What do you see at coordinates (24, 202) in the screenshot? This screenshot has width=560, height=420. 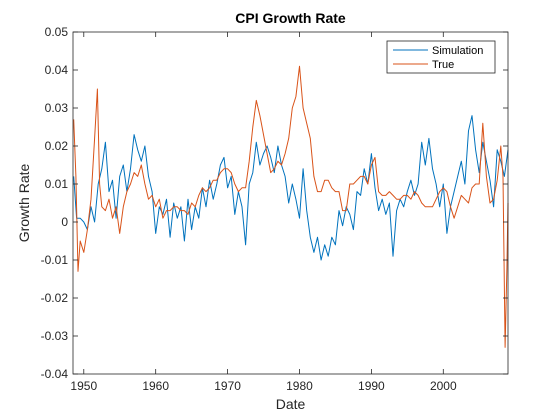 I see `y-axis-label: Growth Rate` at bounding box center [24, 202].